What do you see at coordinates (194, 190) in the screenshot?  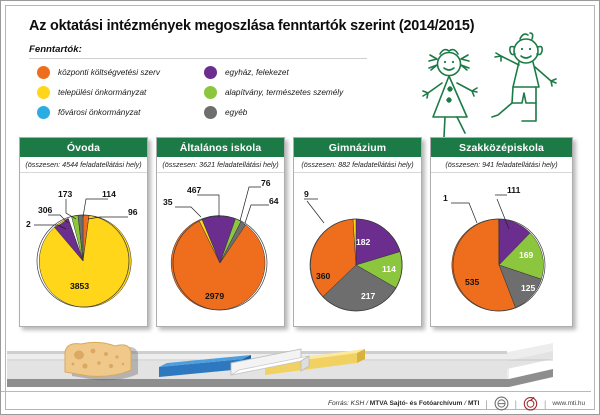 I see `pie-label-ai-467: 467` at bounding box center [194, 190].